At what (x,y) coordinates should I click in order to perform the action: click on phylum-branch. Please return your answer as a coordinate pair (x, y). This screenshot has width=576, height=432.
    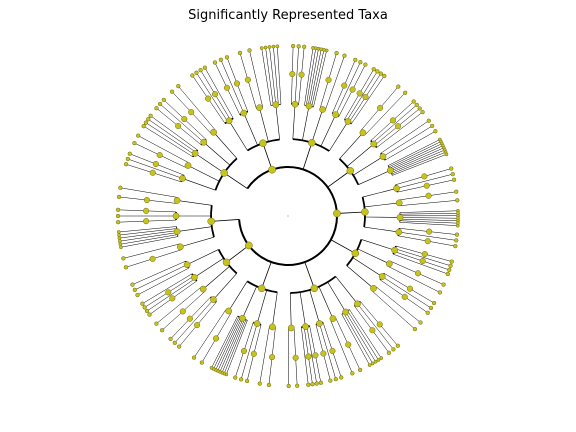
    Looking at the image, I should click on (309, 275).